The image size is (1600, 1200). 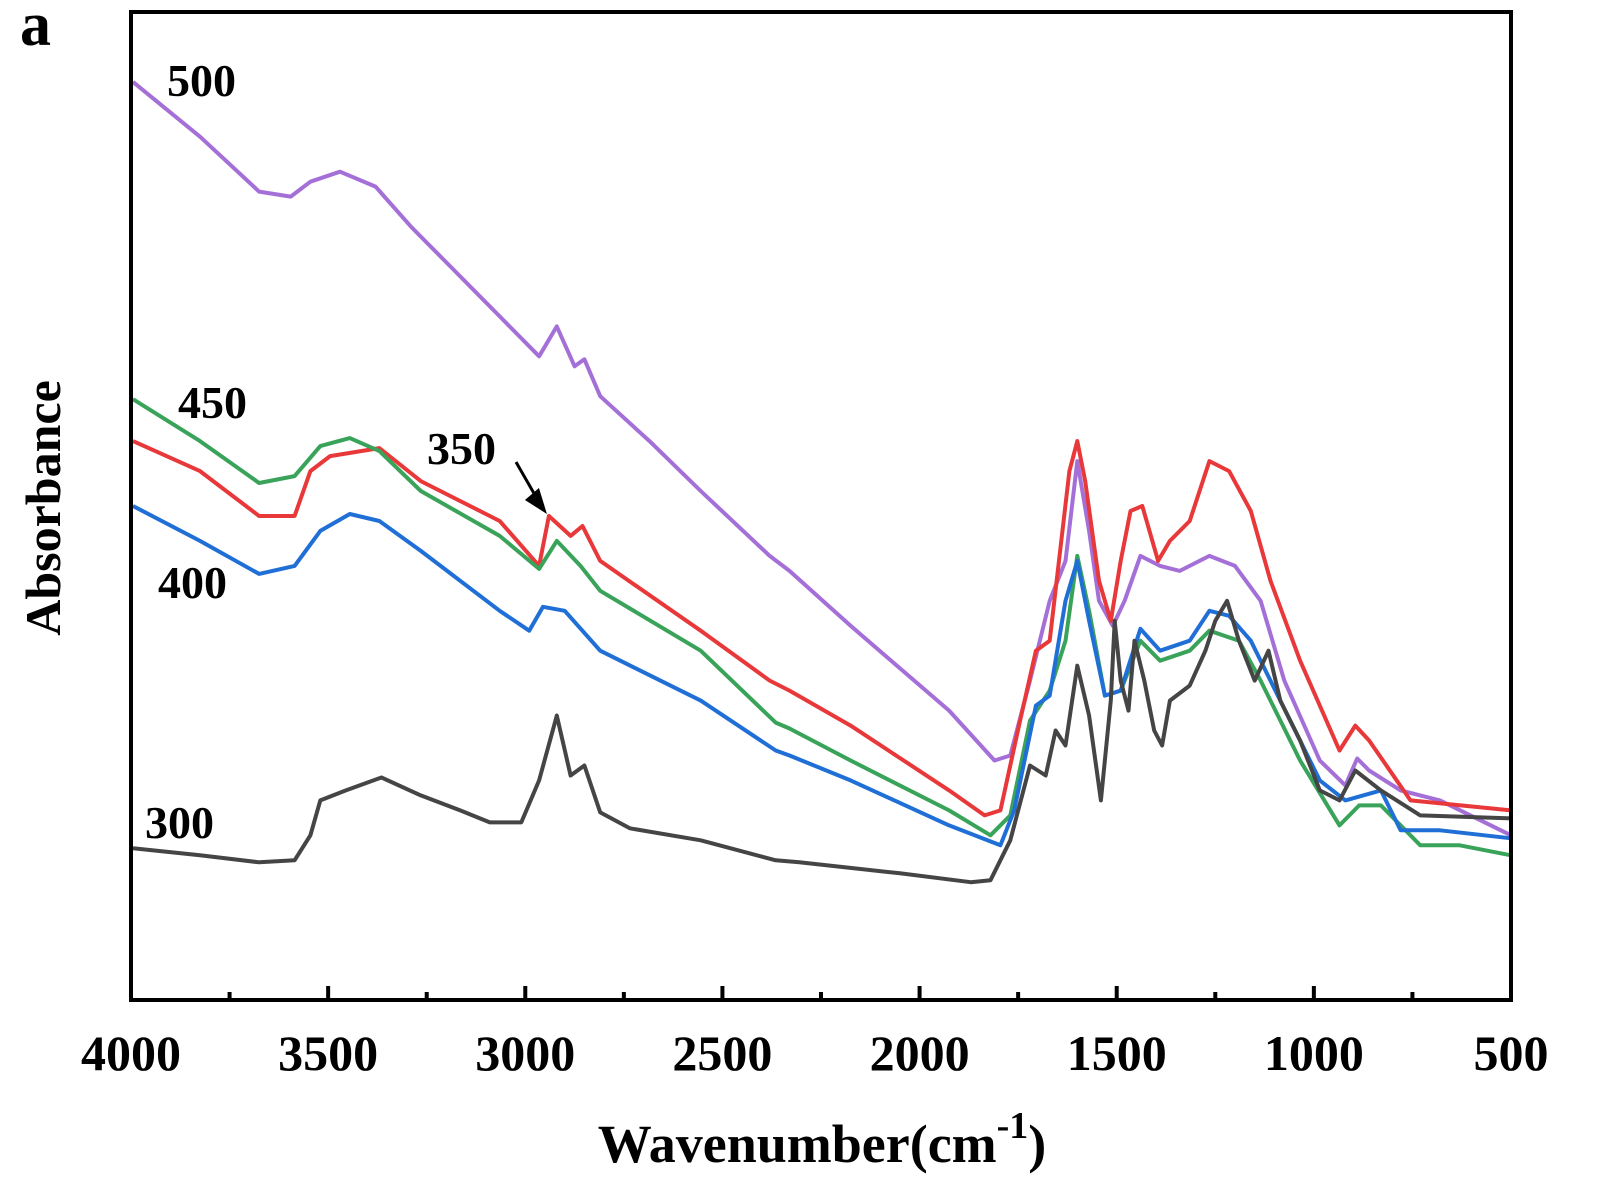 What do you see at coordinates (1117, 1053) in the screenshot?
I see `x-tick-label: 1500` at bounding box center [1117, 1053].